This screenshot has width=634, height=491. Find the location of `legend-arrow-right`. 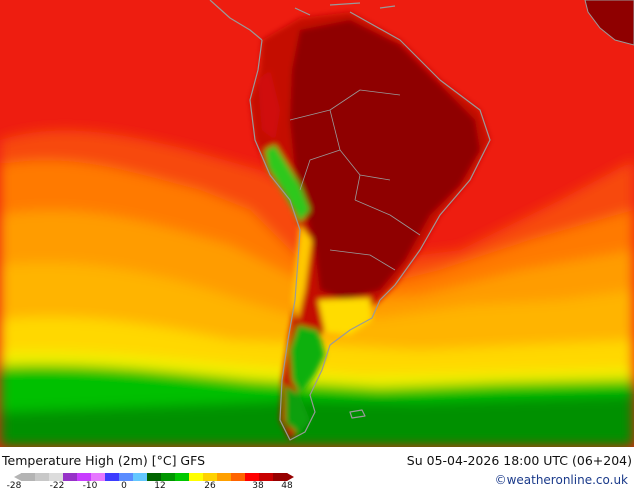

legend-arrow-right is located at coordinates (290, 477).